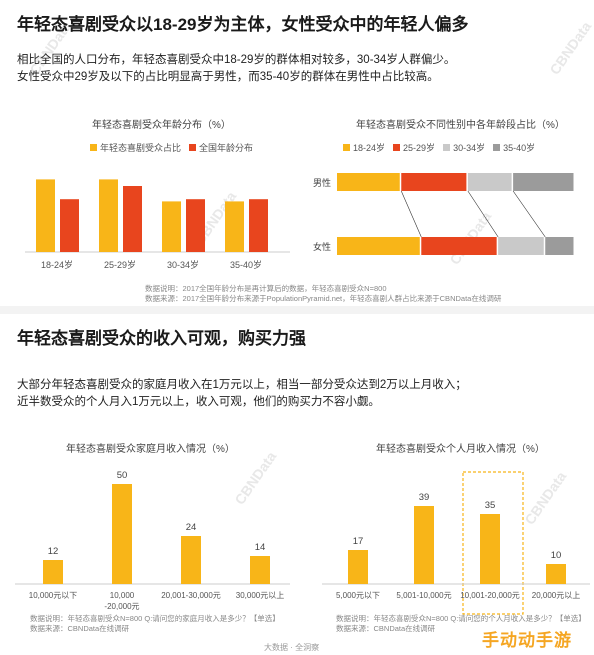  What do you see at coordinates (122, 595) in the screenshot?
I see `x-tick-label: 10,000` at bounding box center [122, 595].